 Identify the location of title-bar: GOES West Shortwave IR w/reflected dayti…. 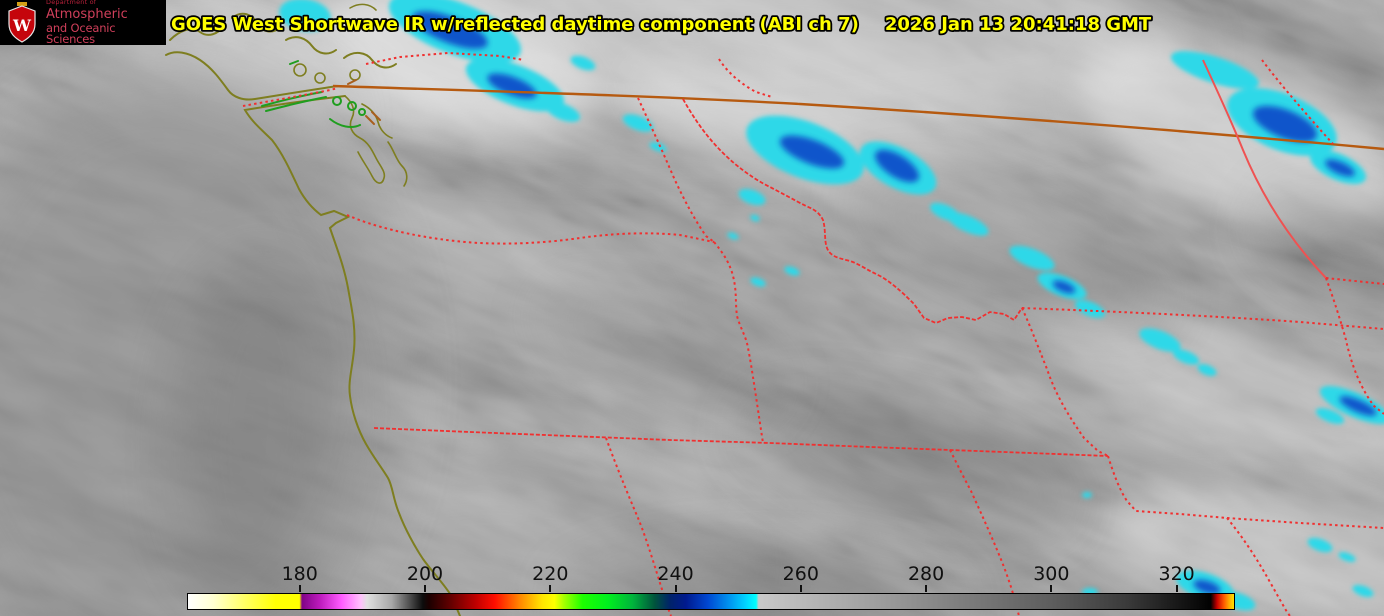
(661, 24).